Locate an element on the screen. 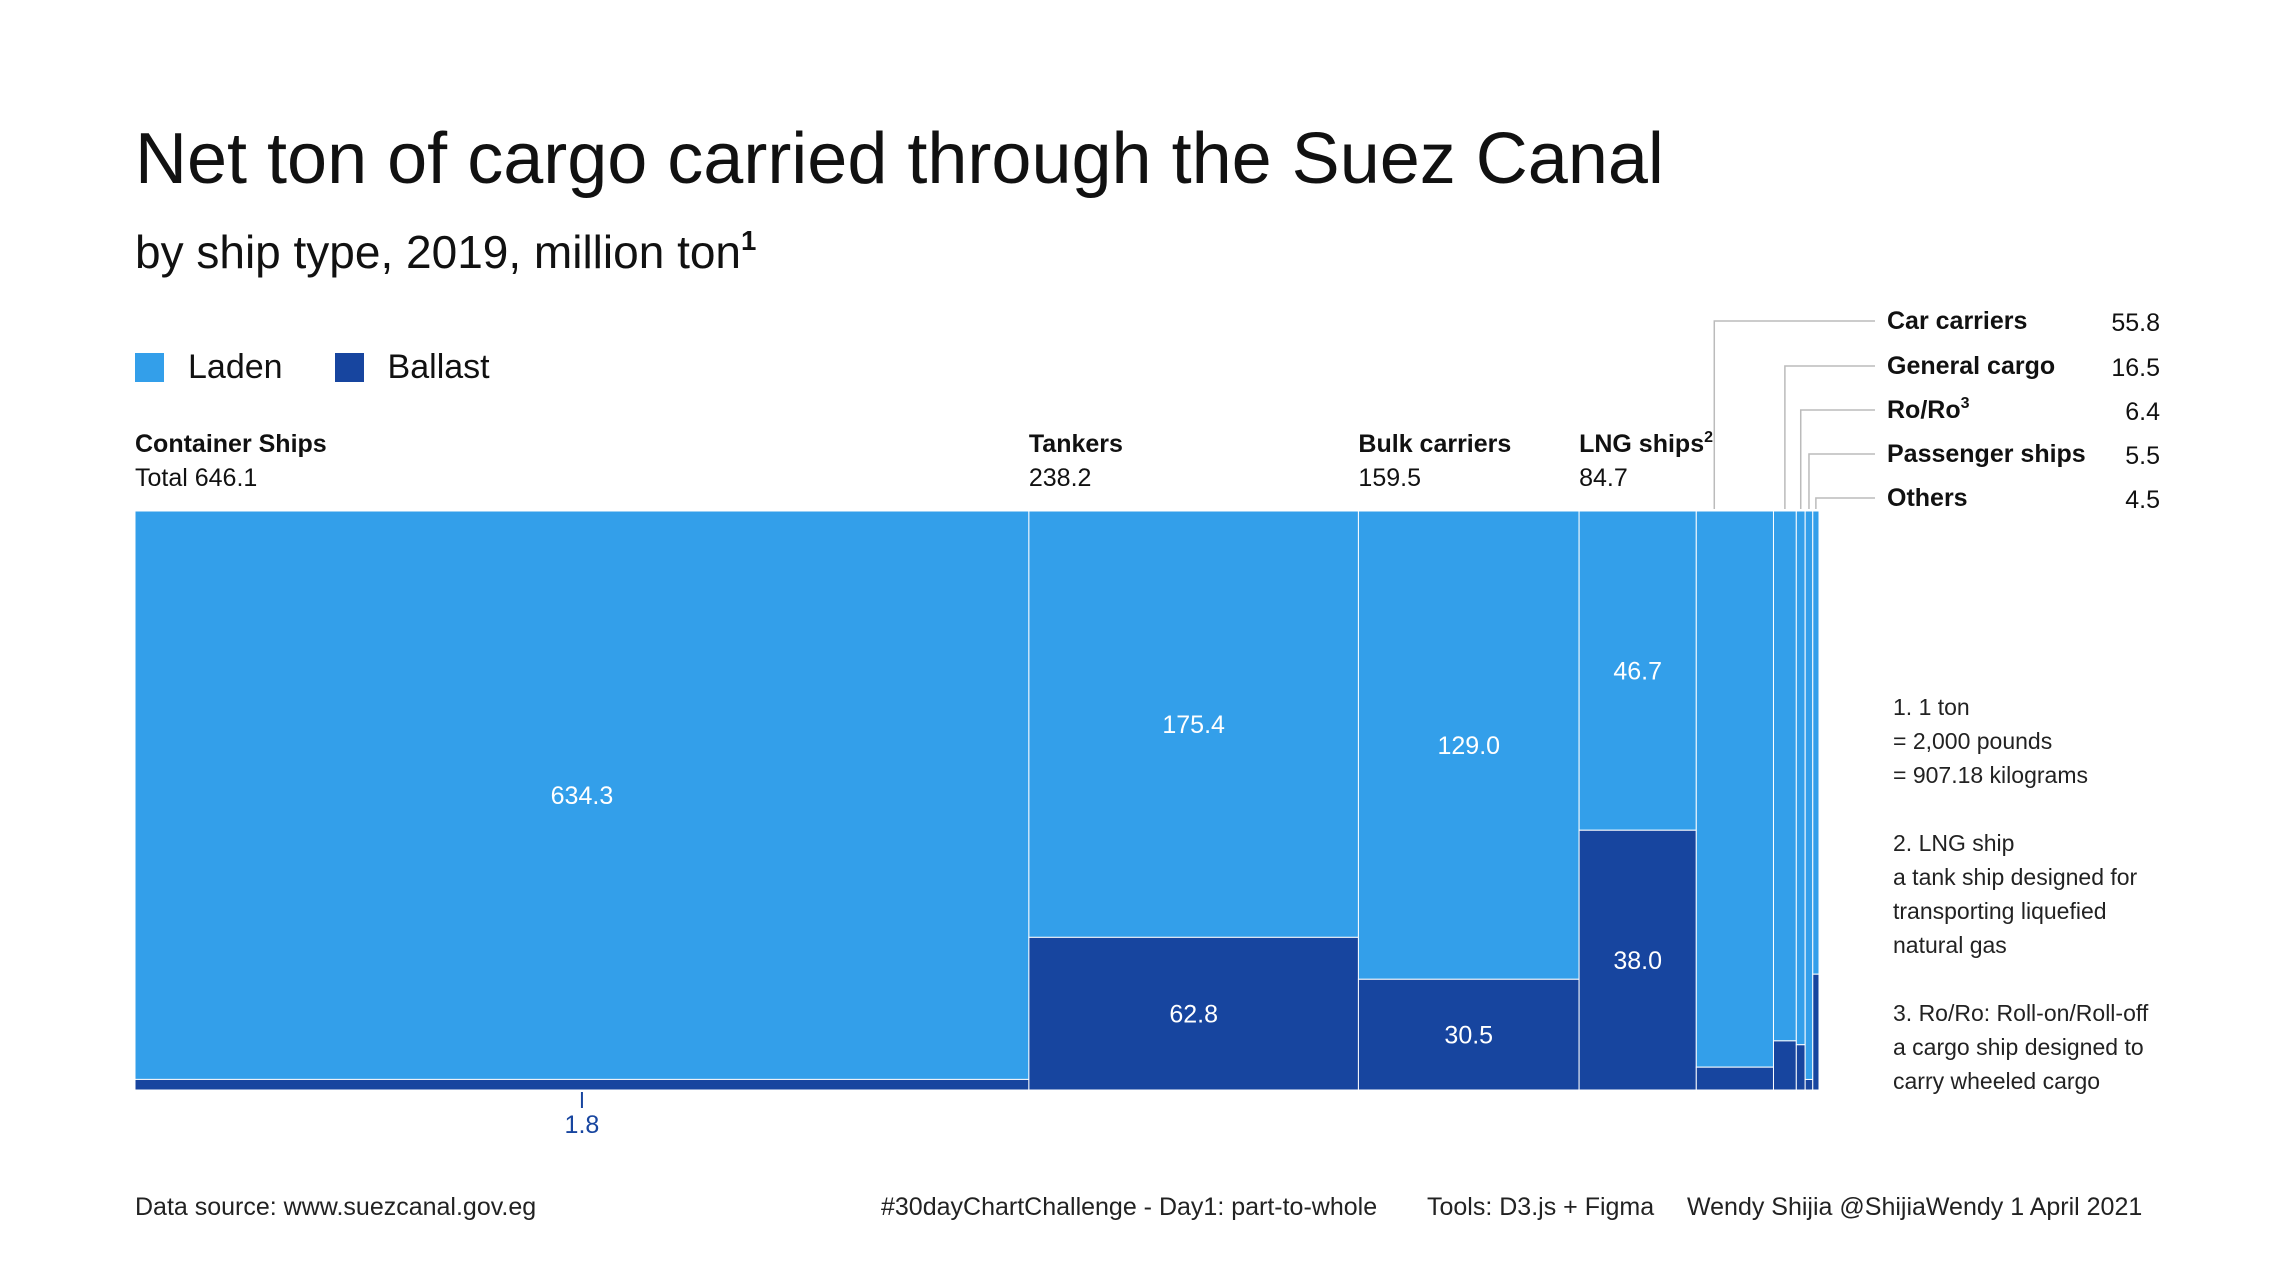 The image size is (2274, 1274). legend: Laden Ballast is located at coordinates (338, 367).